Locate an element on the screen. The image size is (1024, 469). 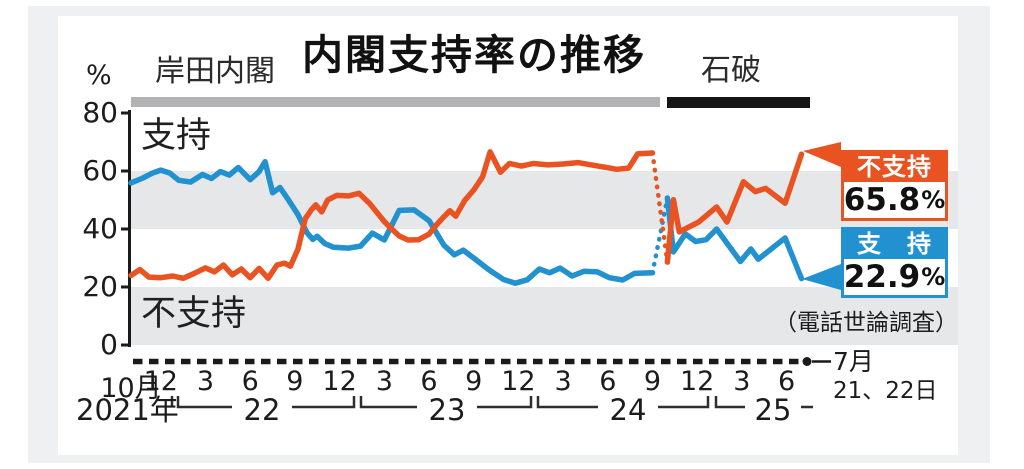
disapprove-line-ishiba is located at coordinates (734, 208).